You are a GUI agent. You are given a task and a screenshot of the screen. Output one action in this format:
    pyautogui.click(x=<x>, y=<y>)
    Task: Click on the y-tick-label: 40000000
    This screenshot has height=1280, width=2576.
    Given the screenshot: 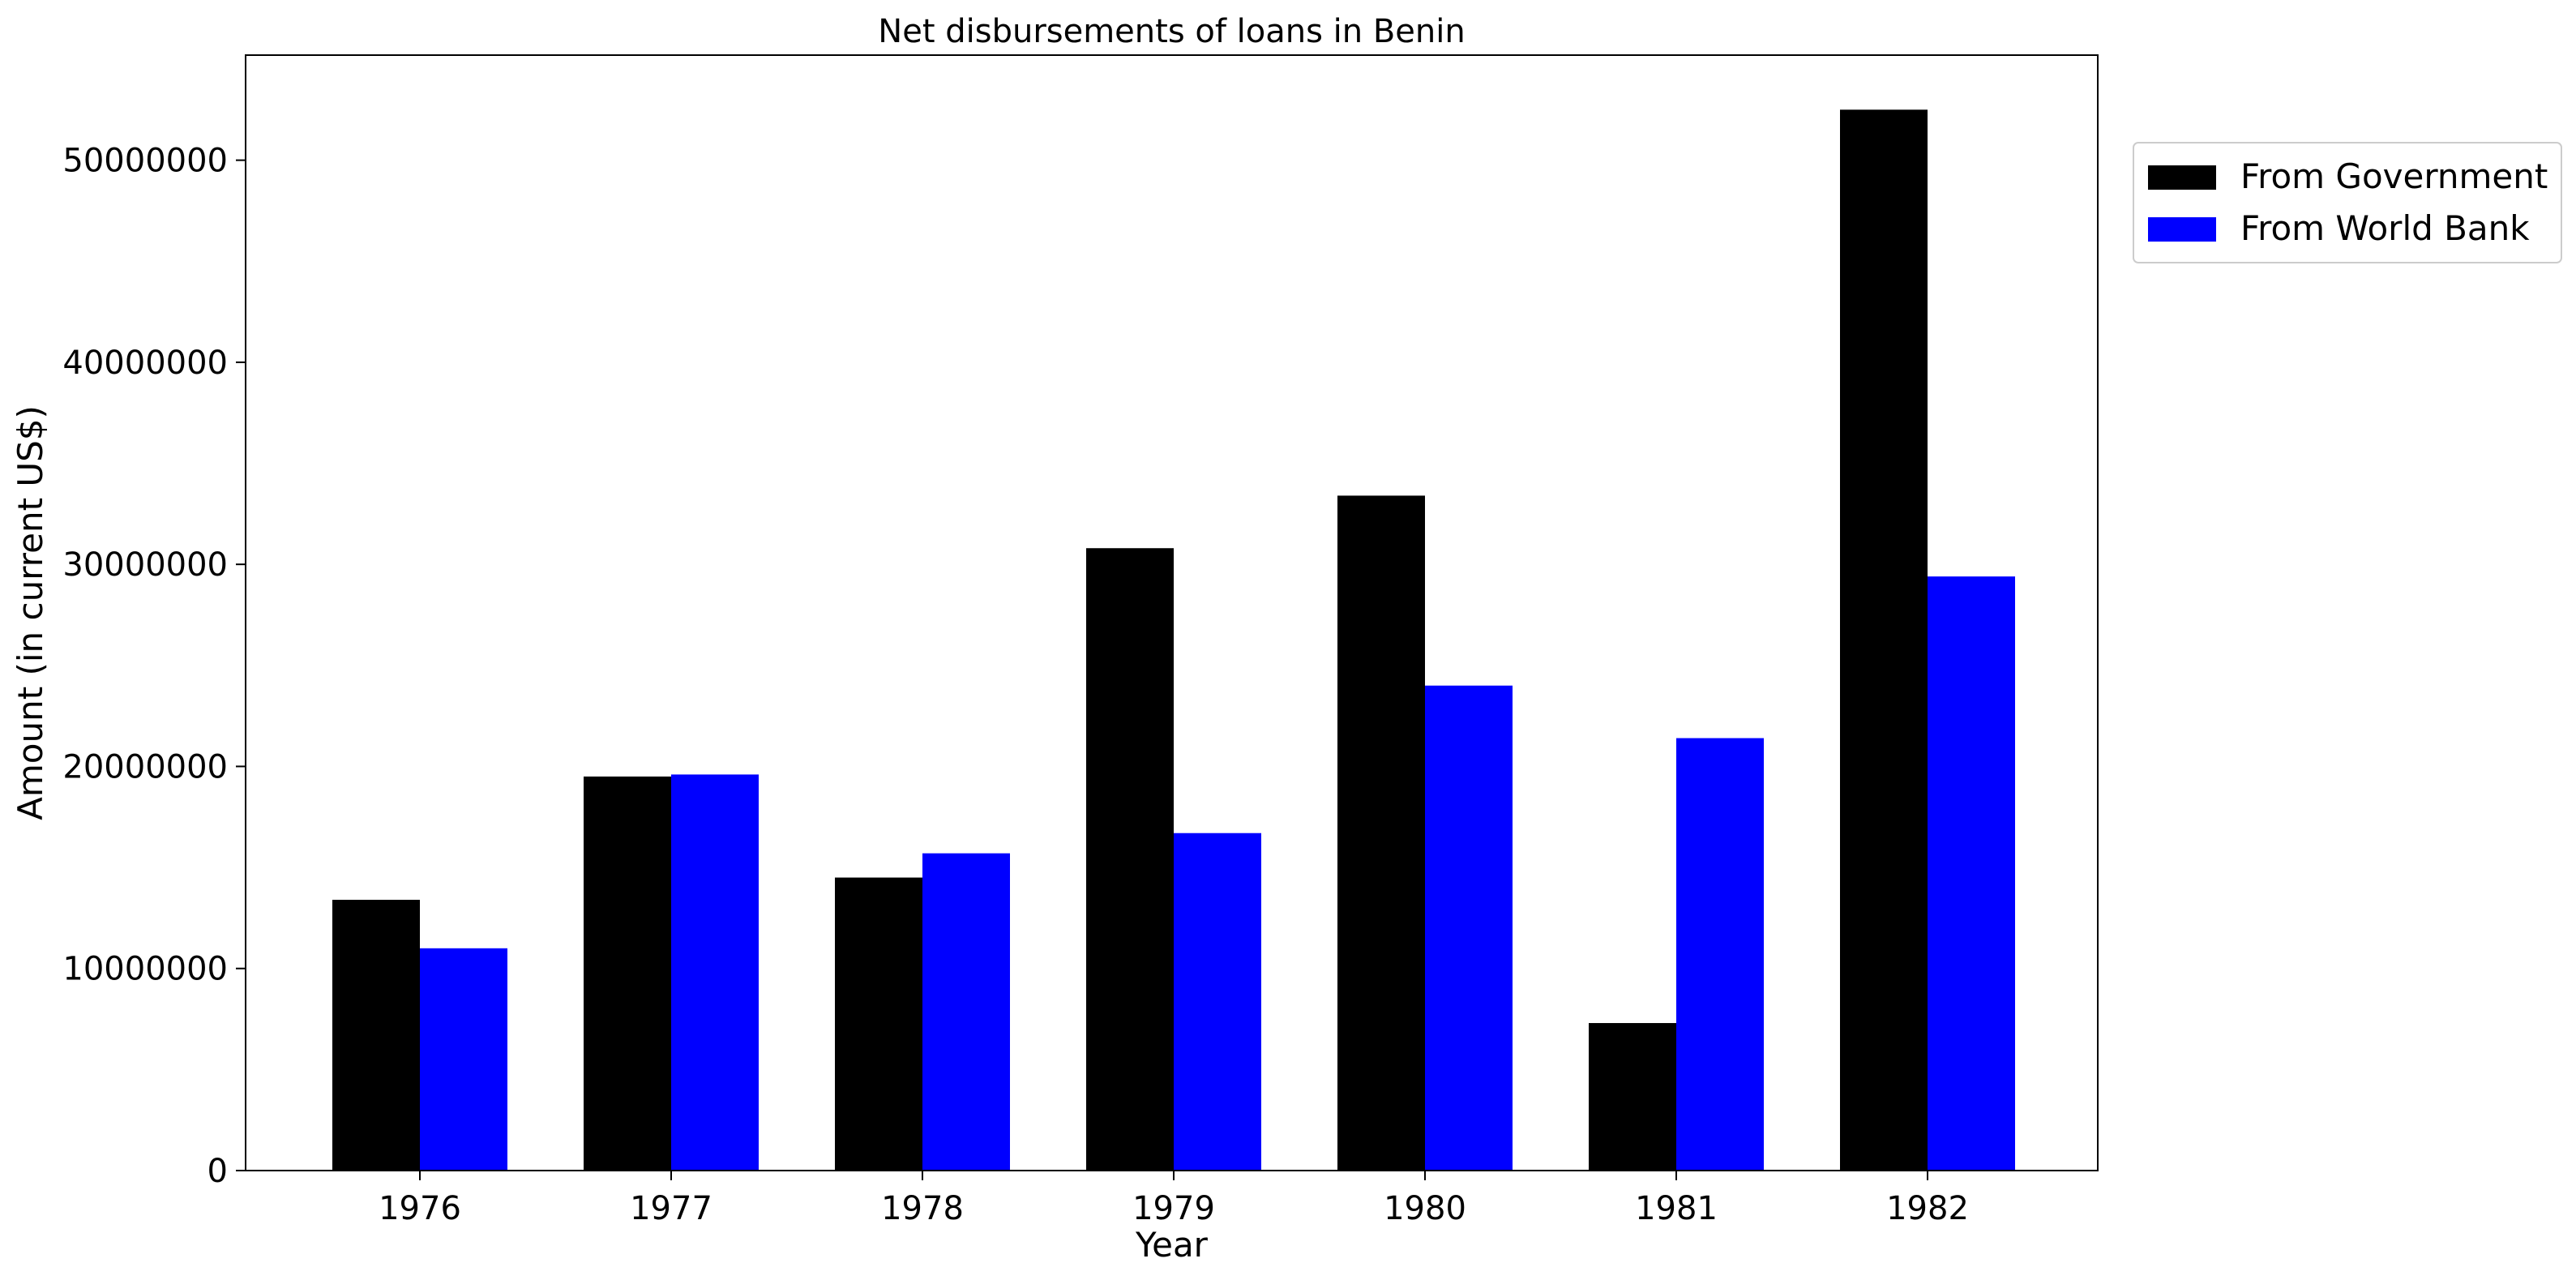 What is the action you would take?
    pyautogui.click(x=145, y=363)
    